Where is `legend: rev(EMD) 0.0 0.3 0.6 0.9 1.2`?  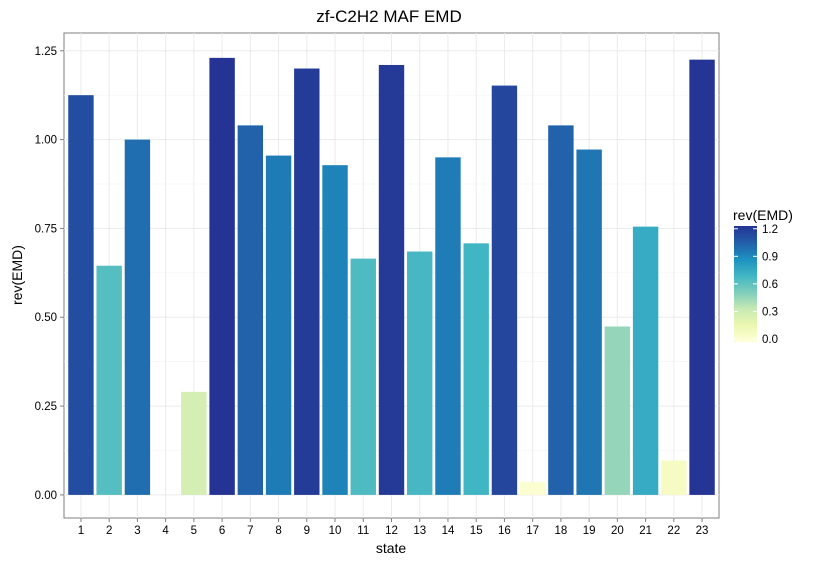 legend: rev(EMD) 0.0 0.3 0.6 0.9 1.2 is located at coordinates (763, 276).